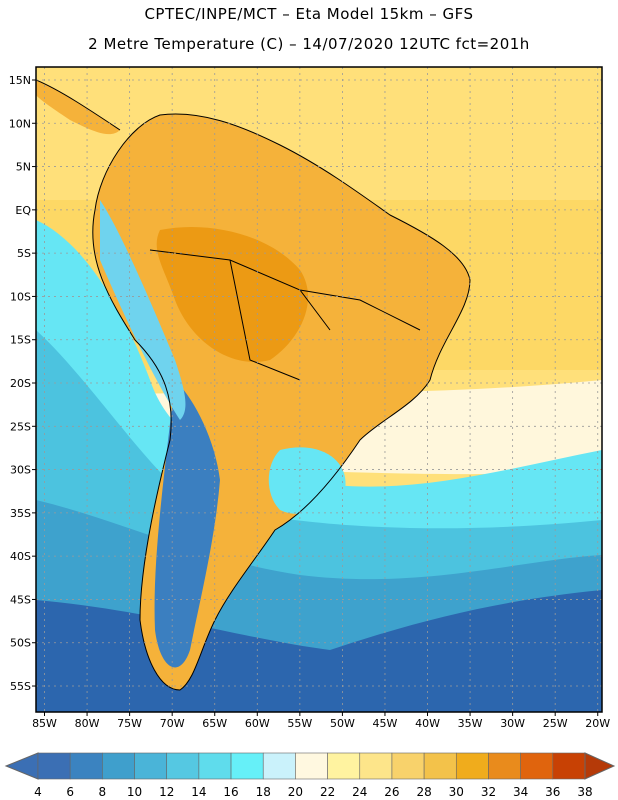 The width and height of the screenshot is (618, 800). Describe the element at coordinates (143, 310) in the screenshot. I see `land-andes` at that location.